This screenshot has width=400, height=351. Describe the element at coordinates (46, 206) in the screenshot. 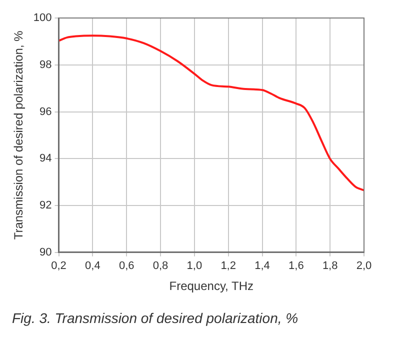

I see `y-tick-label: 92` at that location.